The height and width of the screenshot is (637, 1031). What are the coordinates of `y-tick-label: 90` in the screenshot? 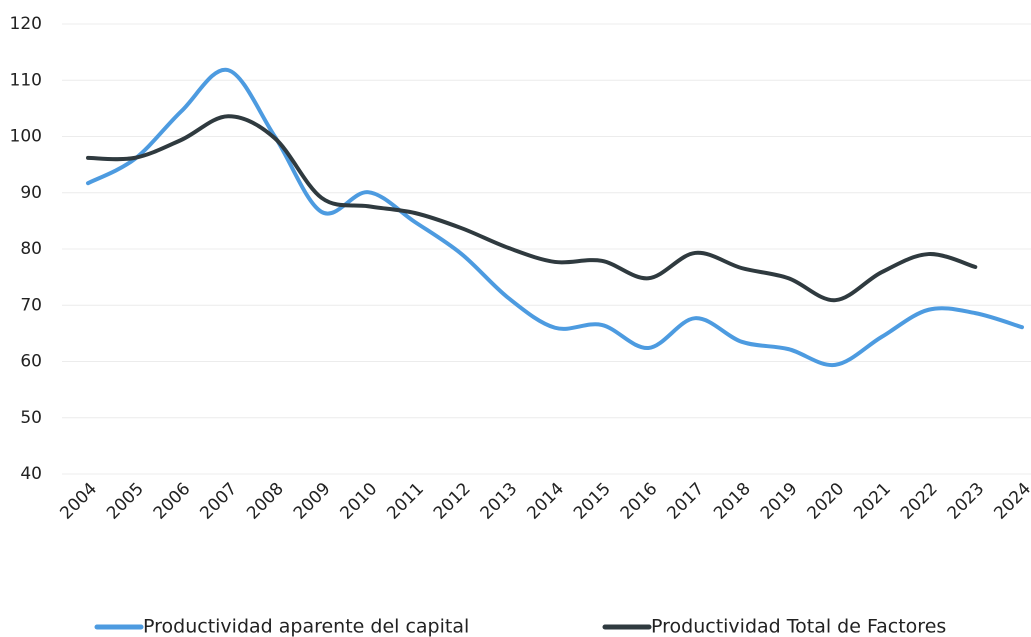 It's located at (31, 193).